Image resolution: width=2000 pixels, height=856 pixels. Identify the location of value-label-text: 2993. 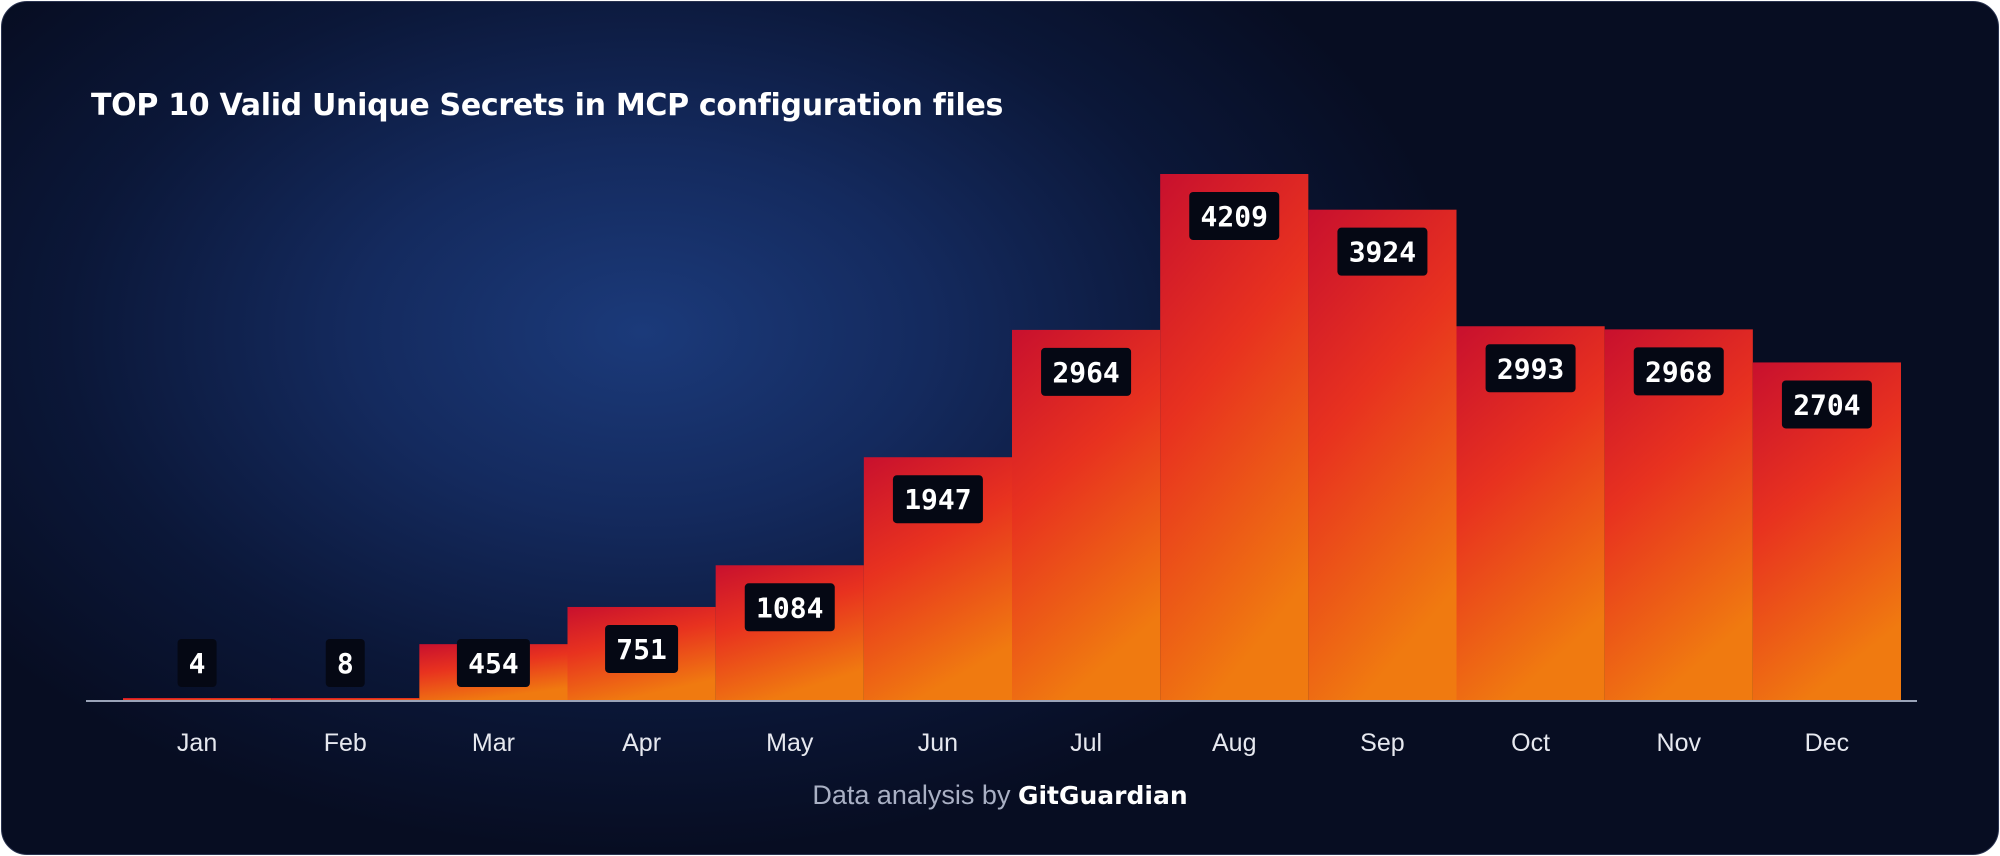
(1530, 368).